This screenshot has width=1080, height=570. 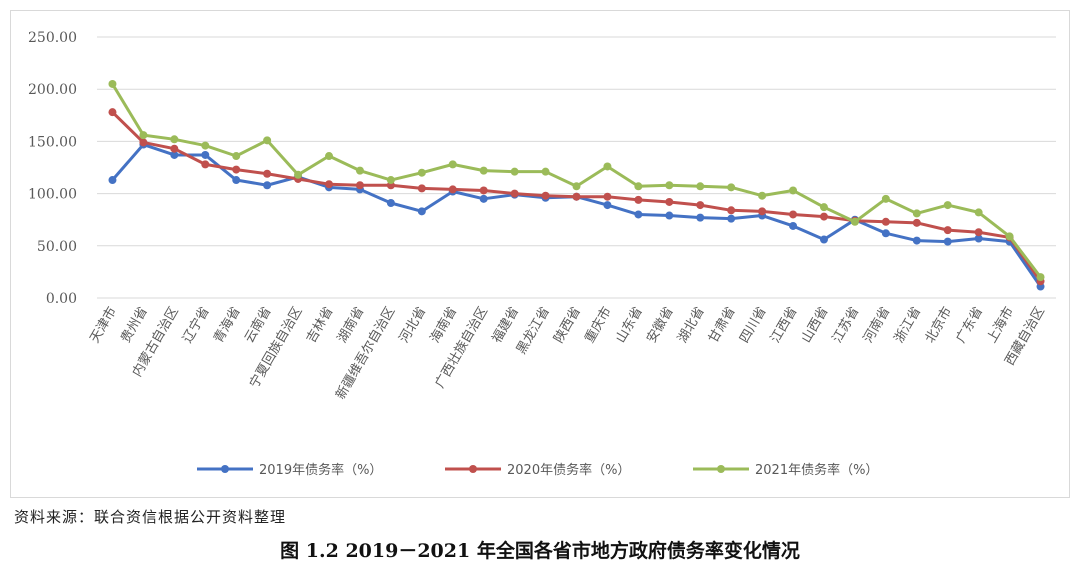 What do you see at coordinates (365, 353) in the screenshot?
I see `x-category-label: 新疆维吾尔自治区` at bounding box center [365, 353].